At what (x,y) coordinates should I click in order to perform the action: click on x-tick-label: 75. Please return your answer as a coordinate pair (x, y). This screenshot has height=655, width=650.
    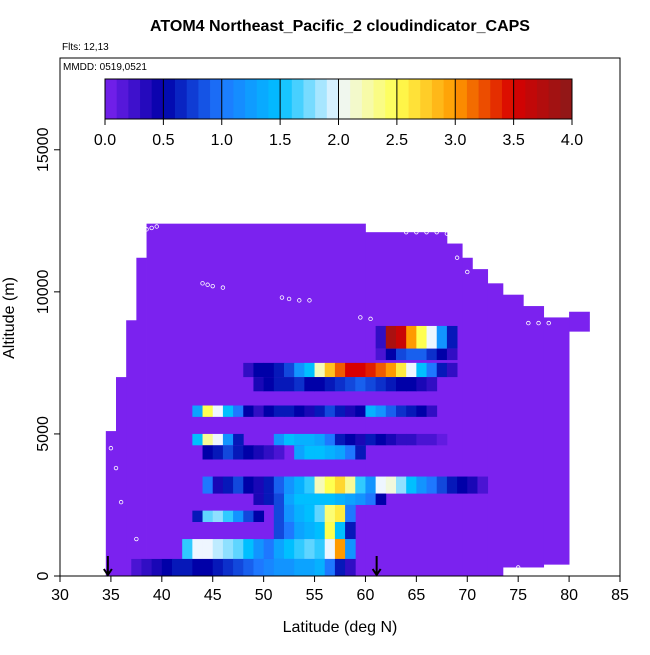
    Looking at the image, I should click on (518, 595).